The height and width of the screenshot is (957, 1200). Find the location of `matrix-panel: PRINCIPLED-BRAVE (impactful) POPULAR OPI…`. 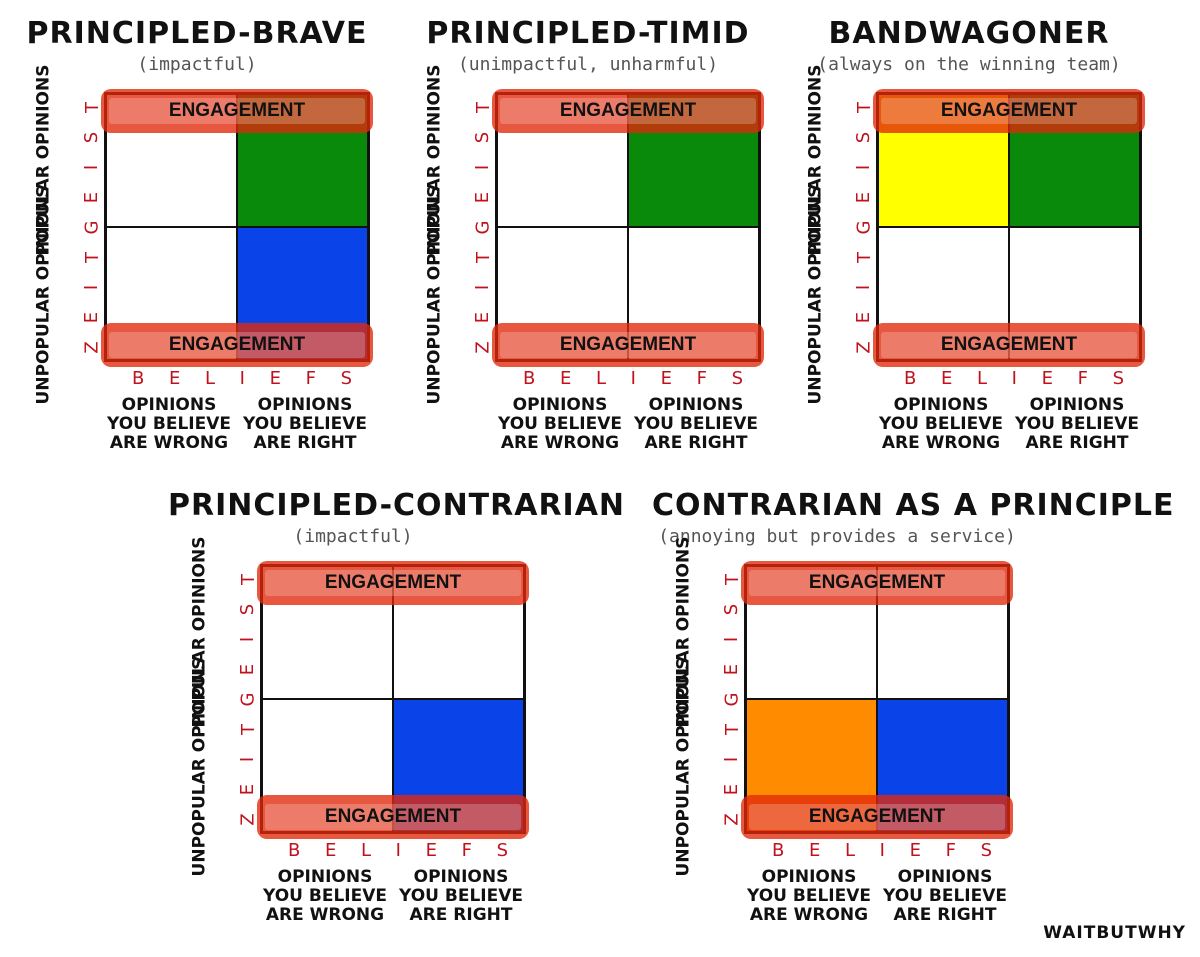

matrix-panel: PRINCIPLED-BRAVE (impactful) POPULAR OPI… is located at coordinates (197, 246).